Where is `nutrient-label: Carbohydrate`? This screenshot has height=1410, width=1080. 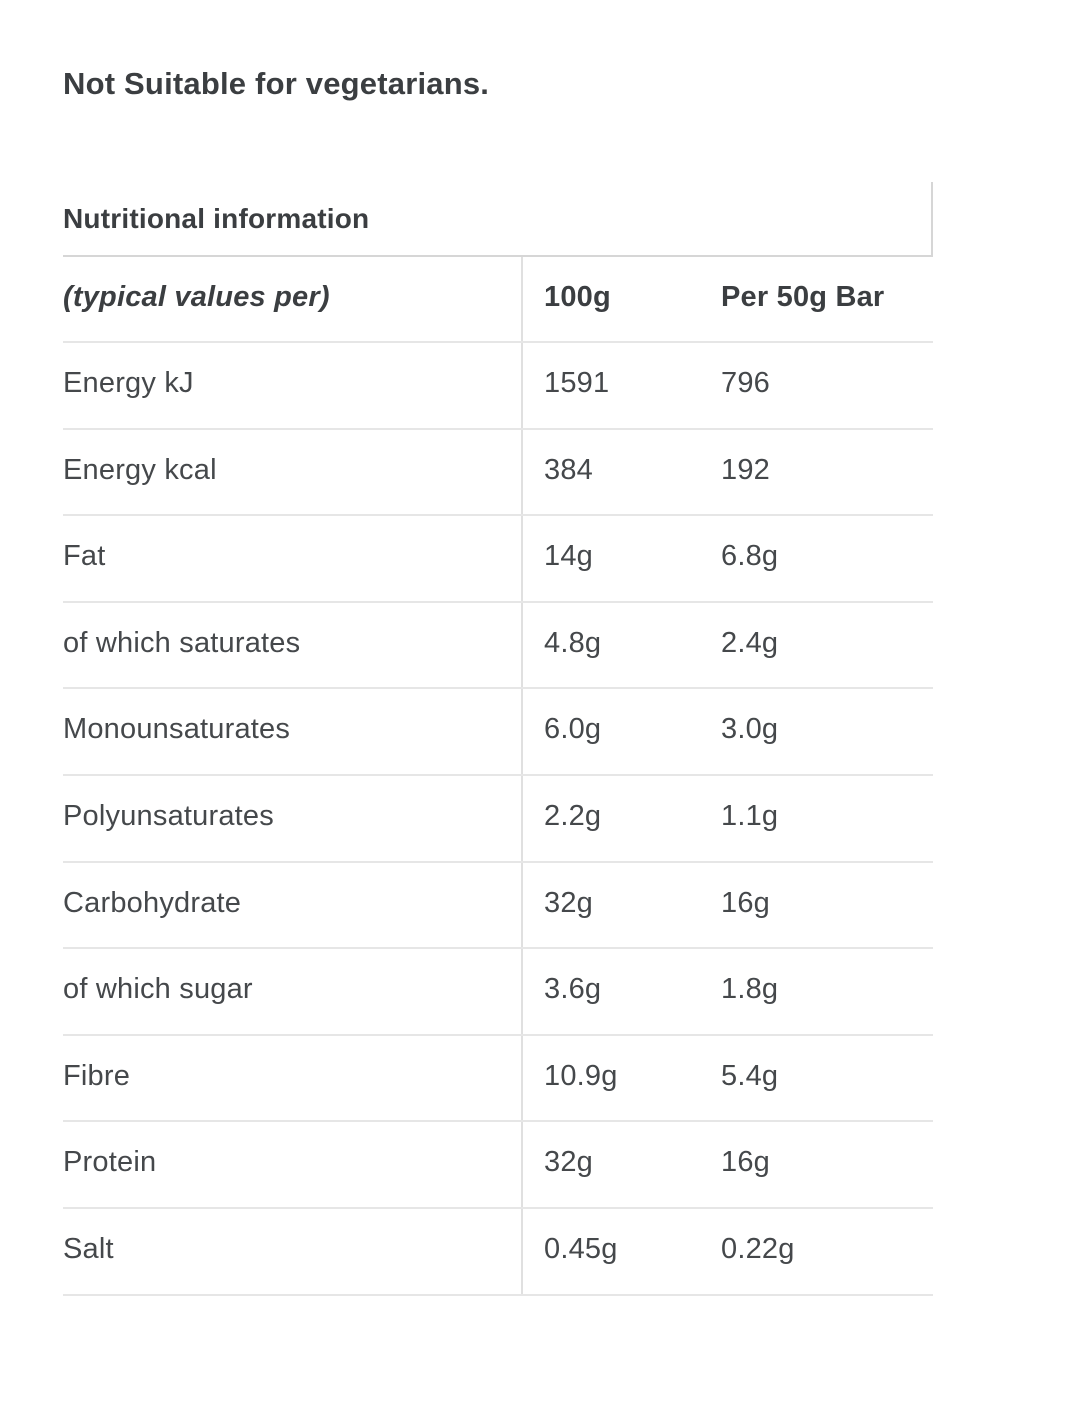
nutrient-label: Carbohydrate is located at coordinates (152, 902).